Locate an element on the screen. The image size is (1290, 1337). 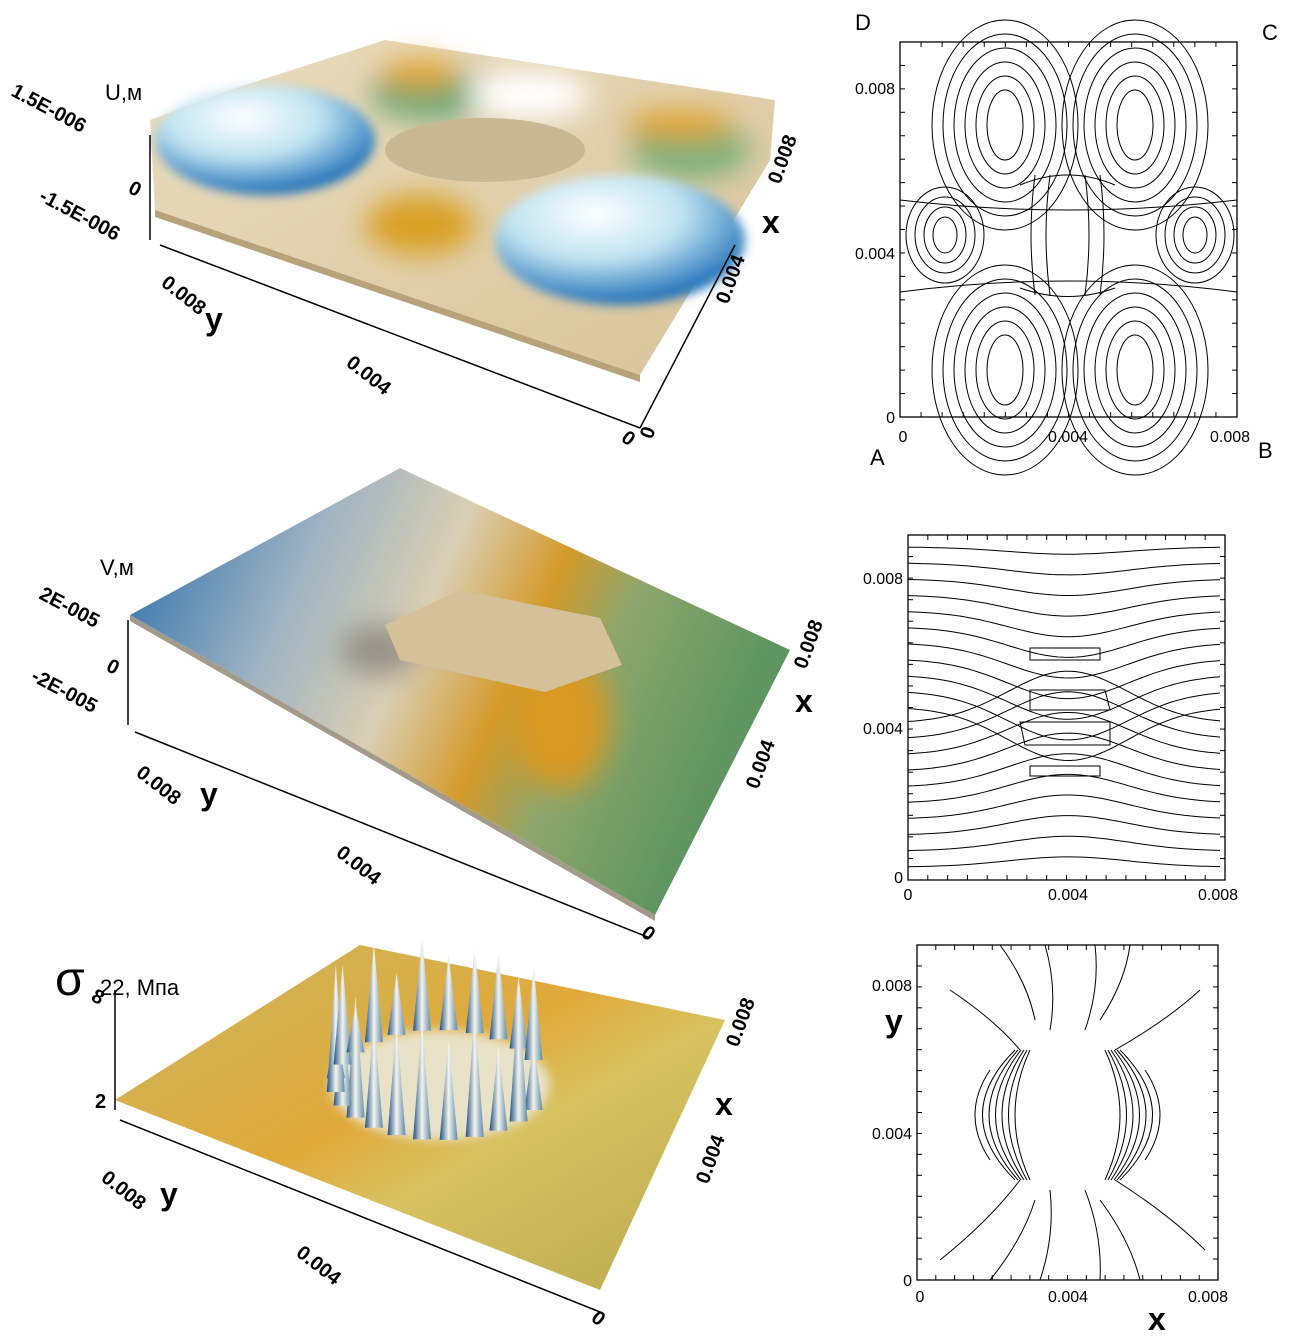
z-tick-label: 2E-005 is located at coordinates (69, 608).